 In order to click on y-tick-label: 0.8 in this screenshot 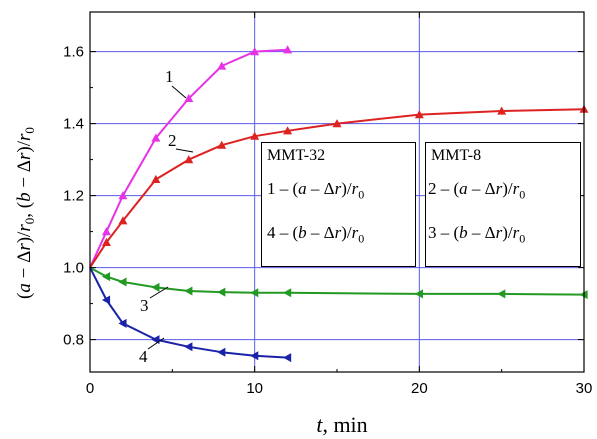, I will do `click(73, 340)`.